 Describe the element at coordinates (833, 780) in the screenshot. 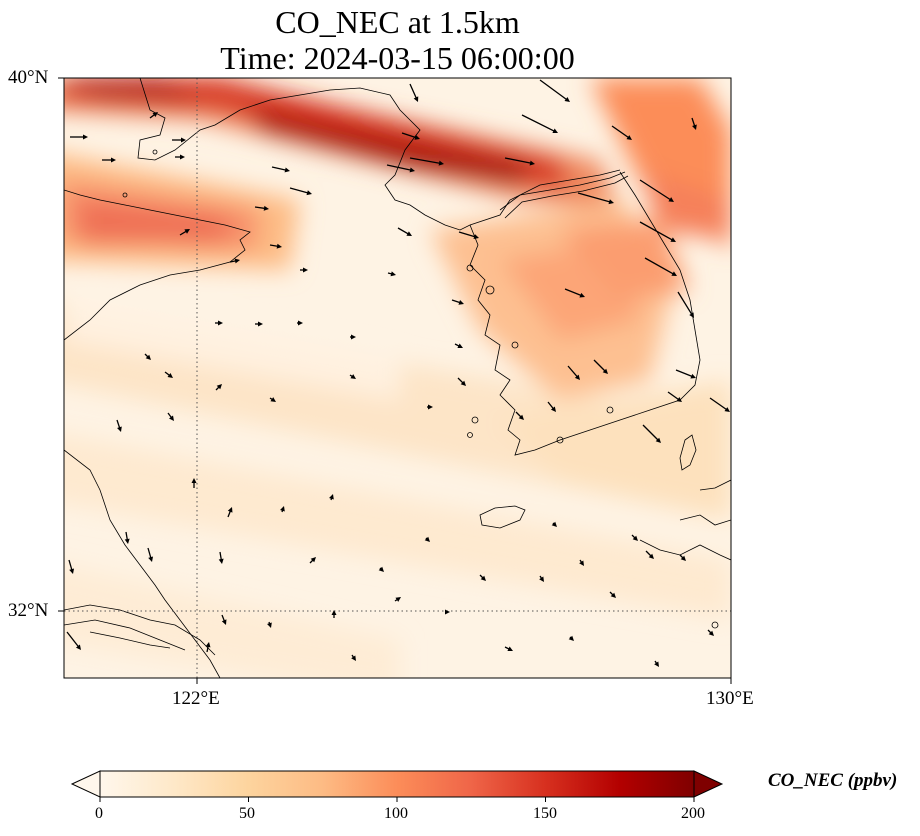

I see `colorbar-label: CO_NEC (ppbv)` at that location.